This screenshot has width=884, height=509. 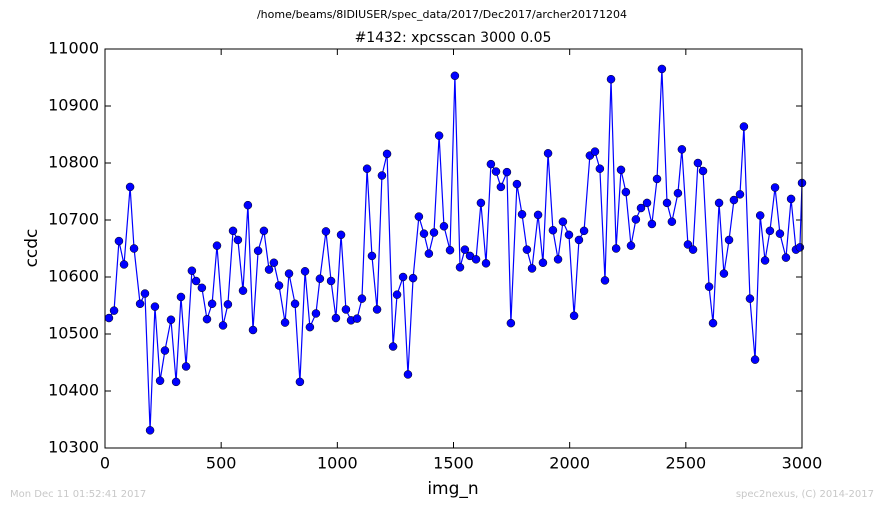 What do you see at coordinates (73, 162) in the screenshot?
I see `y-tick-label: 10800` at bounding box center [73, 162].